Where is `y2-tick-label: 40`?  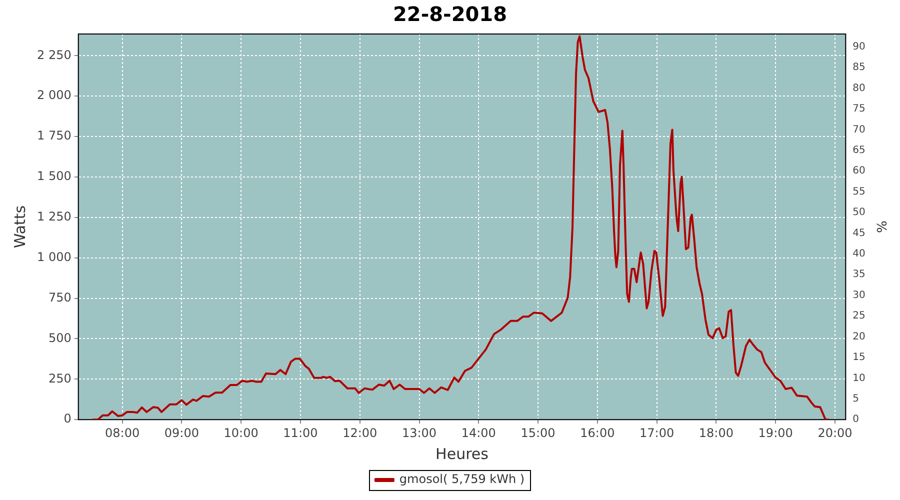
y2-tick-label: 40 is located at coordinates (859, 254).